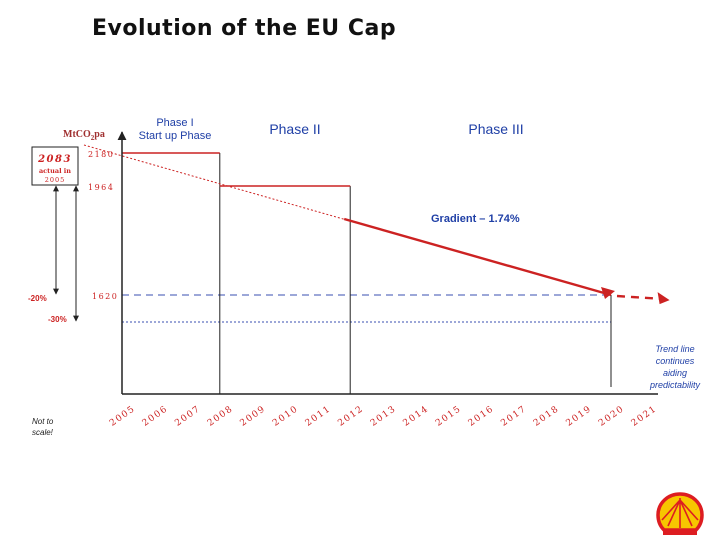 The width and height of the screenshot is (728, 546). What do you see at coordinates (611, 416) in the screenshot?
I see `x-tick-label: 2020` at bounding box center [611, 416].